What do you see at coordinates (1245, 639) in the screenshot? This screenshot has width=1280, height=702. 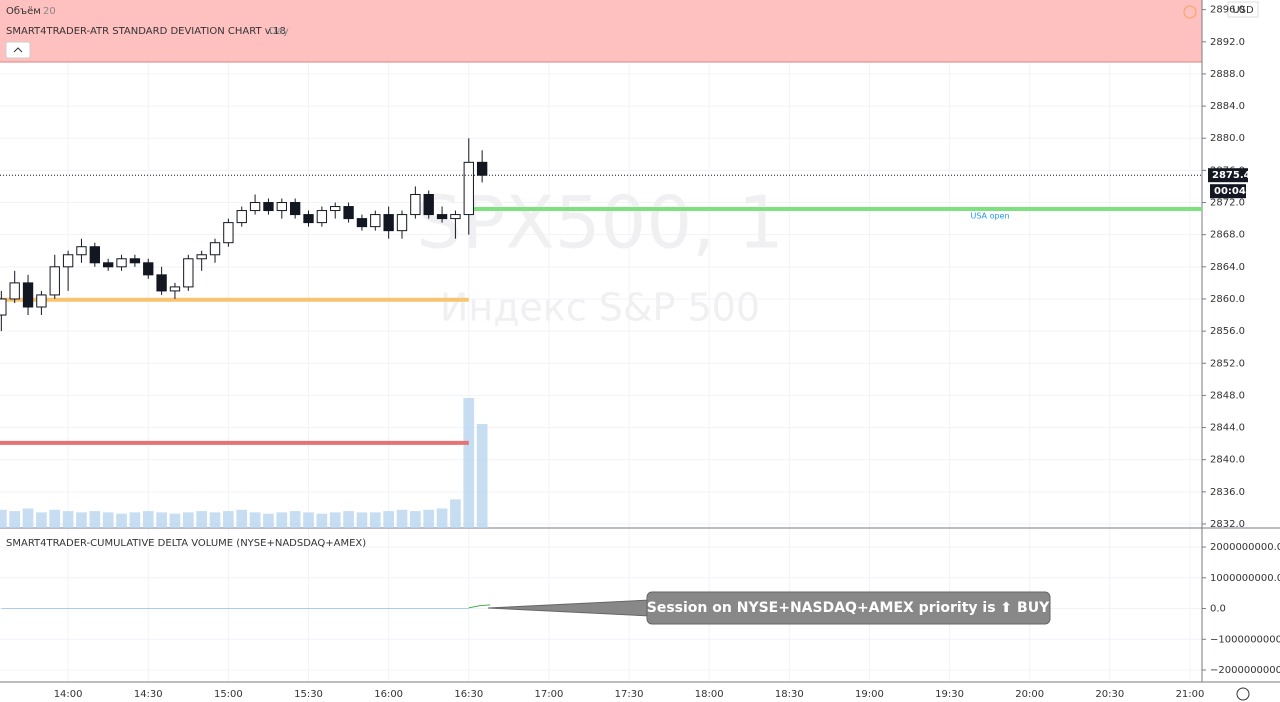 I see `y-tick-label: −1000000000.0` at bounding box center [1245, 639].